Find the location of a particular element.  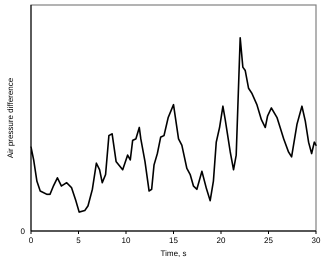

x-axis-title: Time, s is located at coordinates (173, 253).